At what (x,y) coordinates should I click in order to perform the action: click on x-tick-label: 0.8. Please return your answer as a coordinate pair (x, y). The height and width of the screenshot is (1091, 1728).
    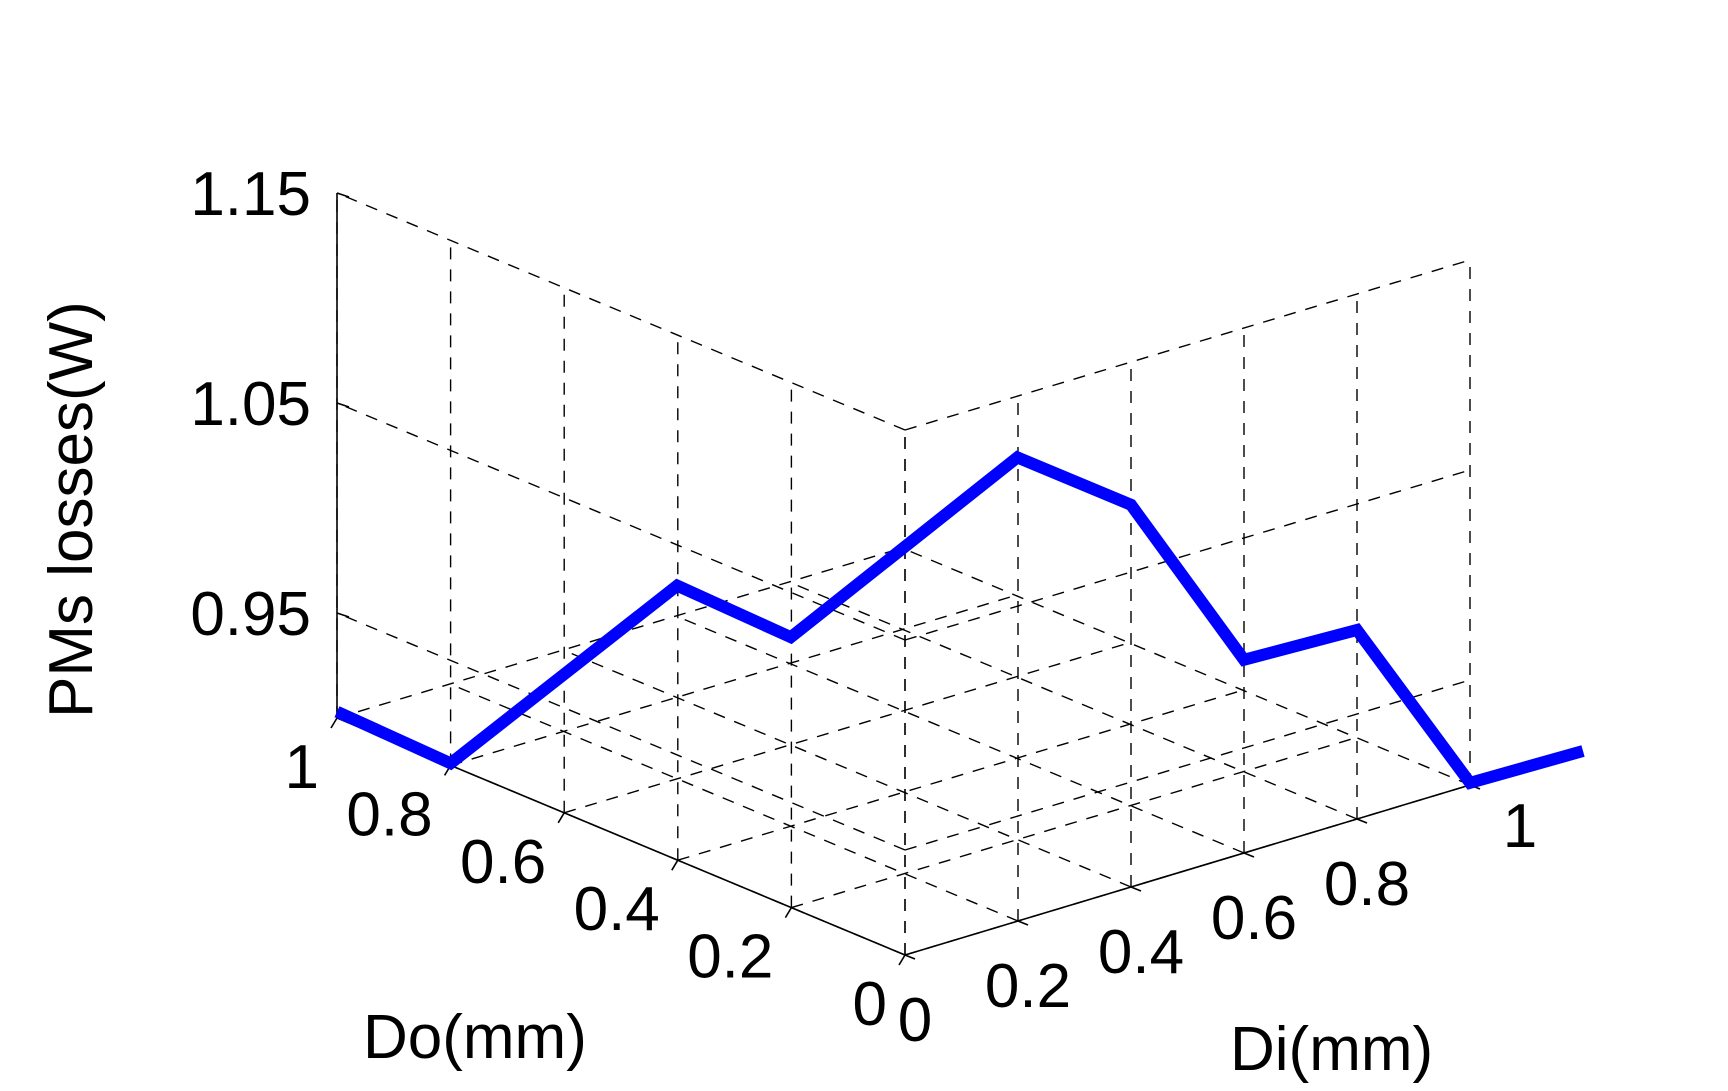
    Looking at the image, I should click on (389, 814).